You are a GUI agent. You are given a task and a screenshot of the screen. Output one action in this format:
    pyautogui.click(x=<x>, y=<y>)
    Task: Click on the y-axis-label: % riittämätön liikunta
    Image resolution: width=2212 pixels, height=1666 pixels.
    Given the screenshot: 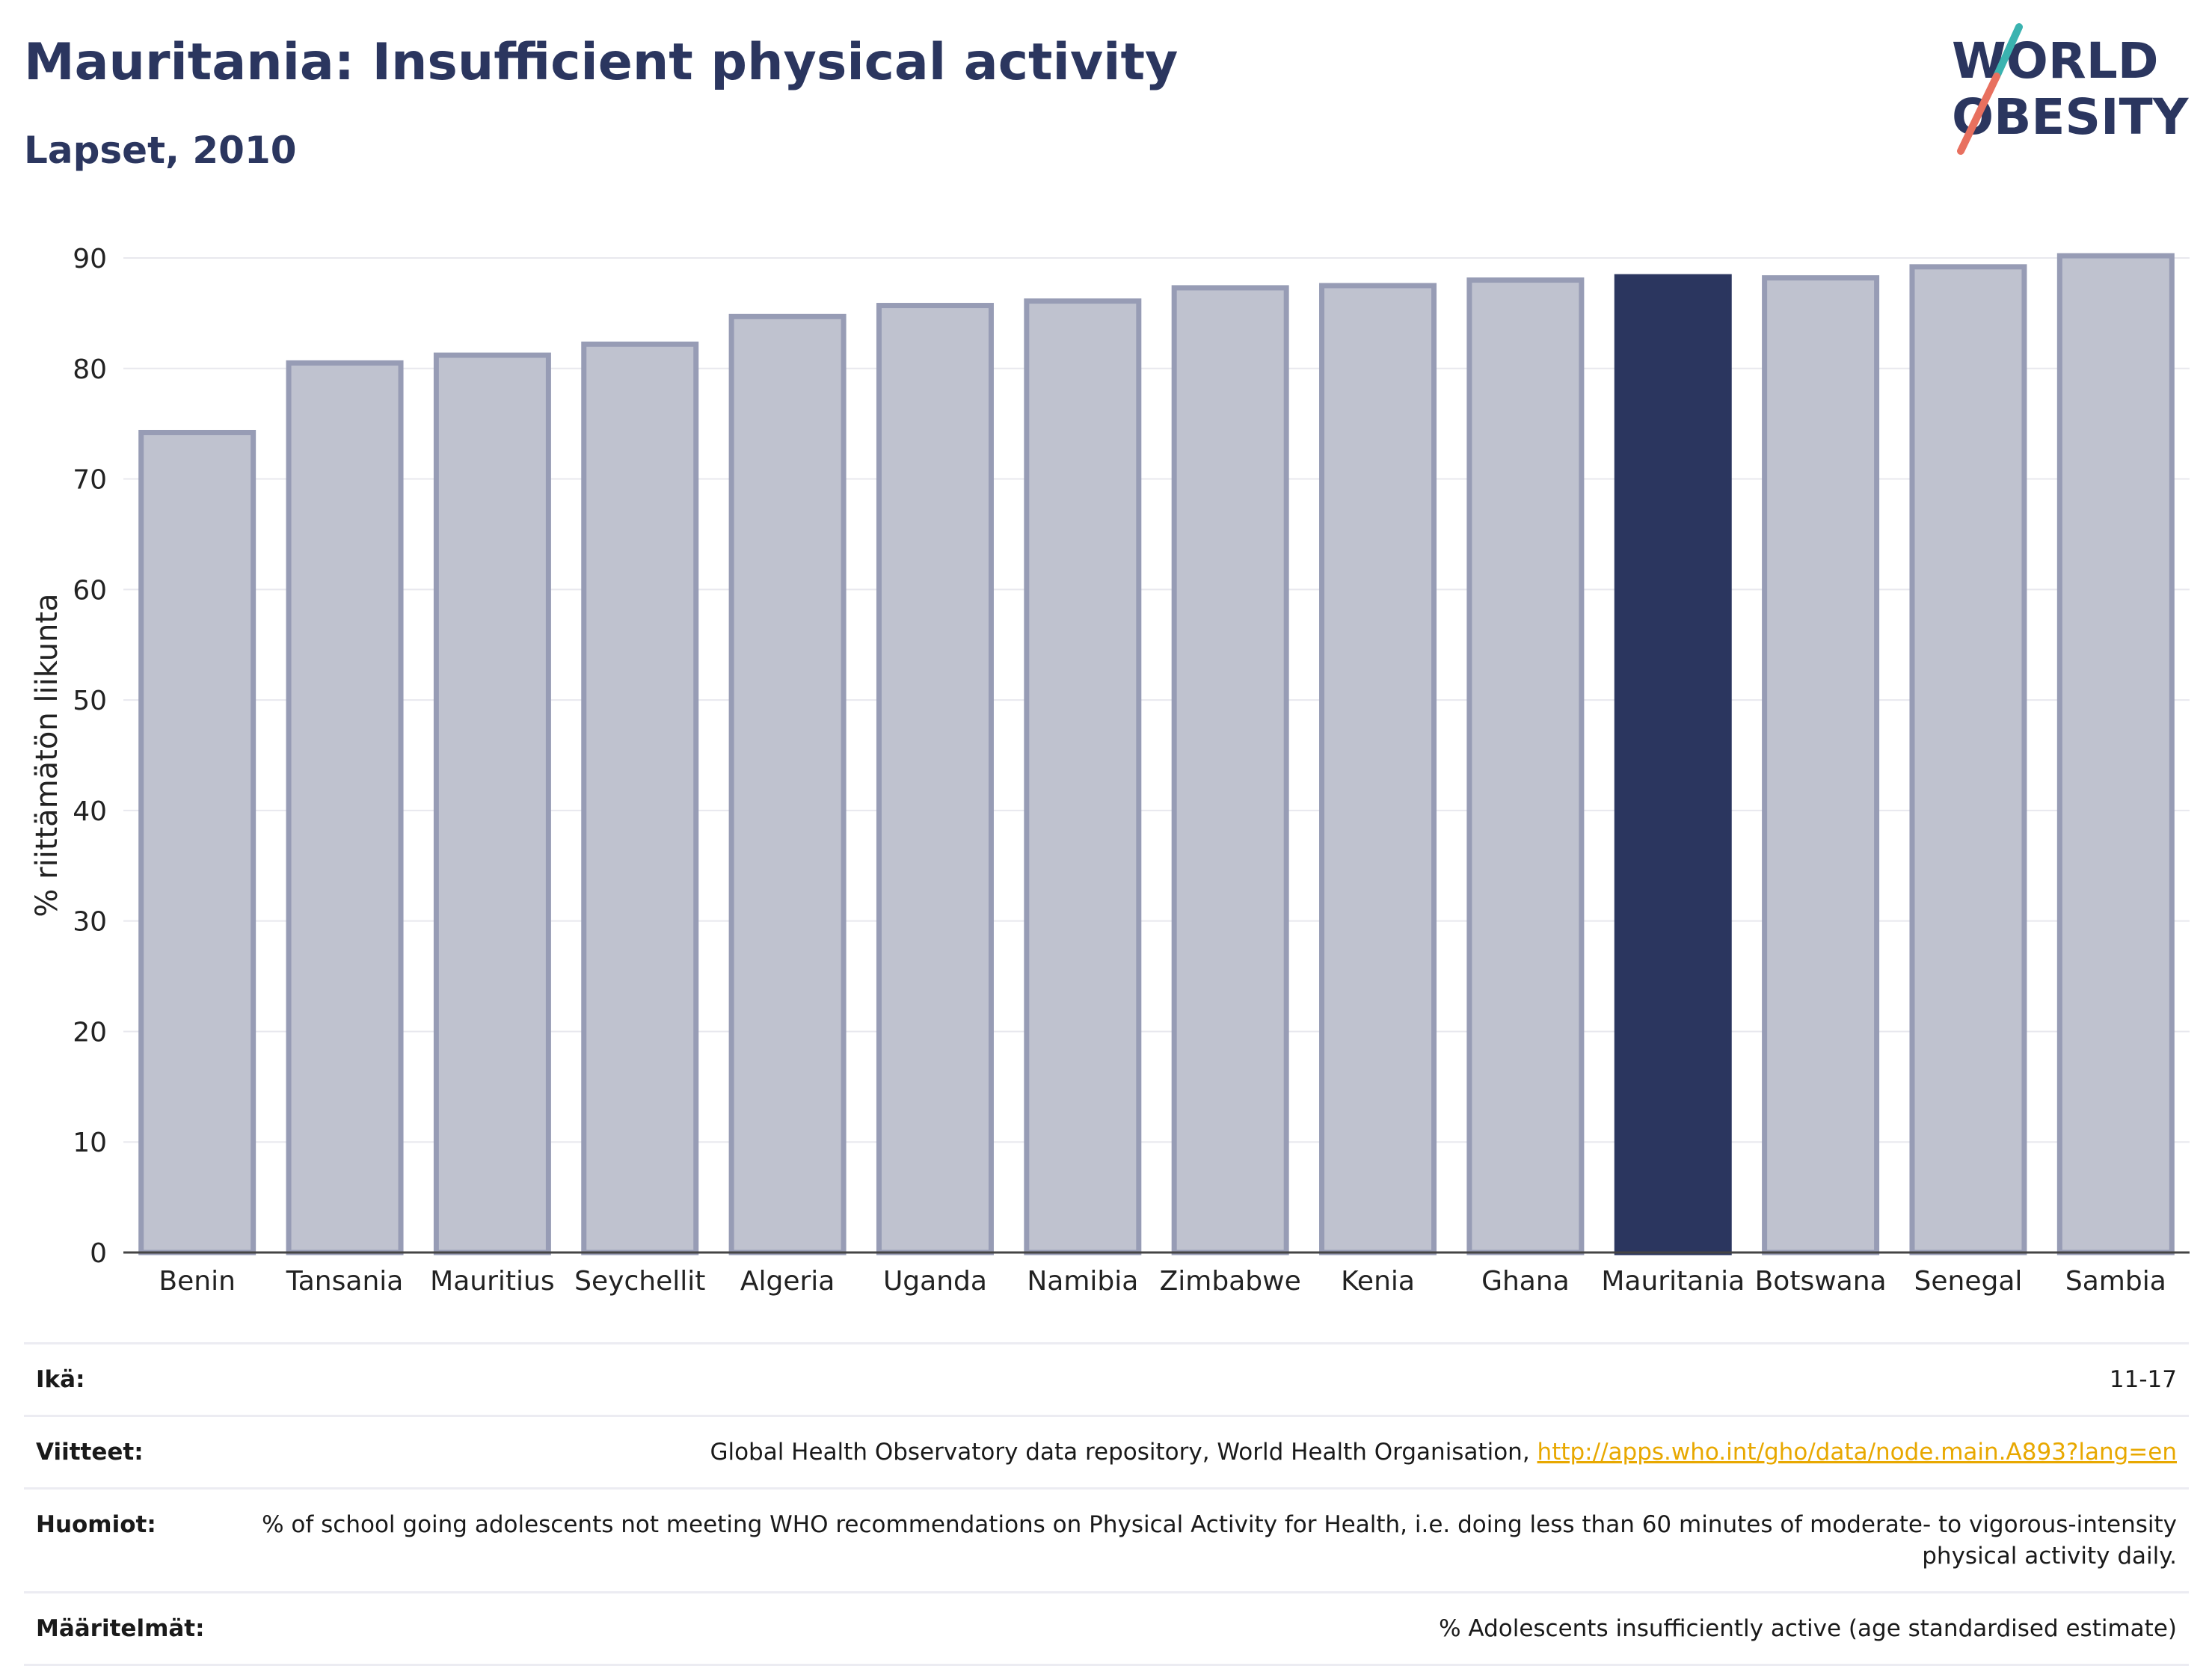 What is the action you would take?
    pyautogui.click(x=47, y=755)
    